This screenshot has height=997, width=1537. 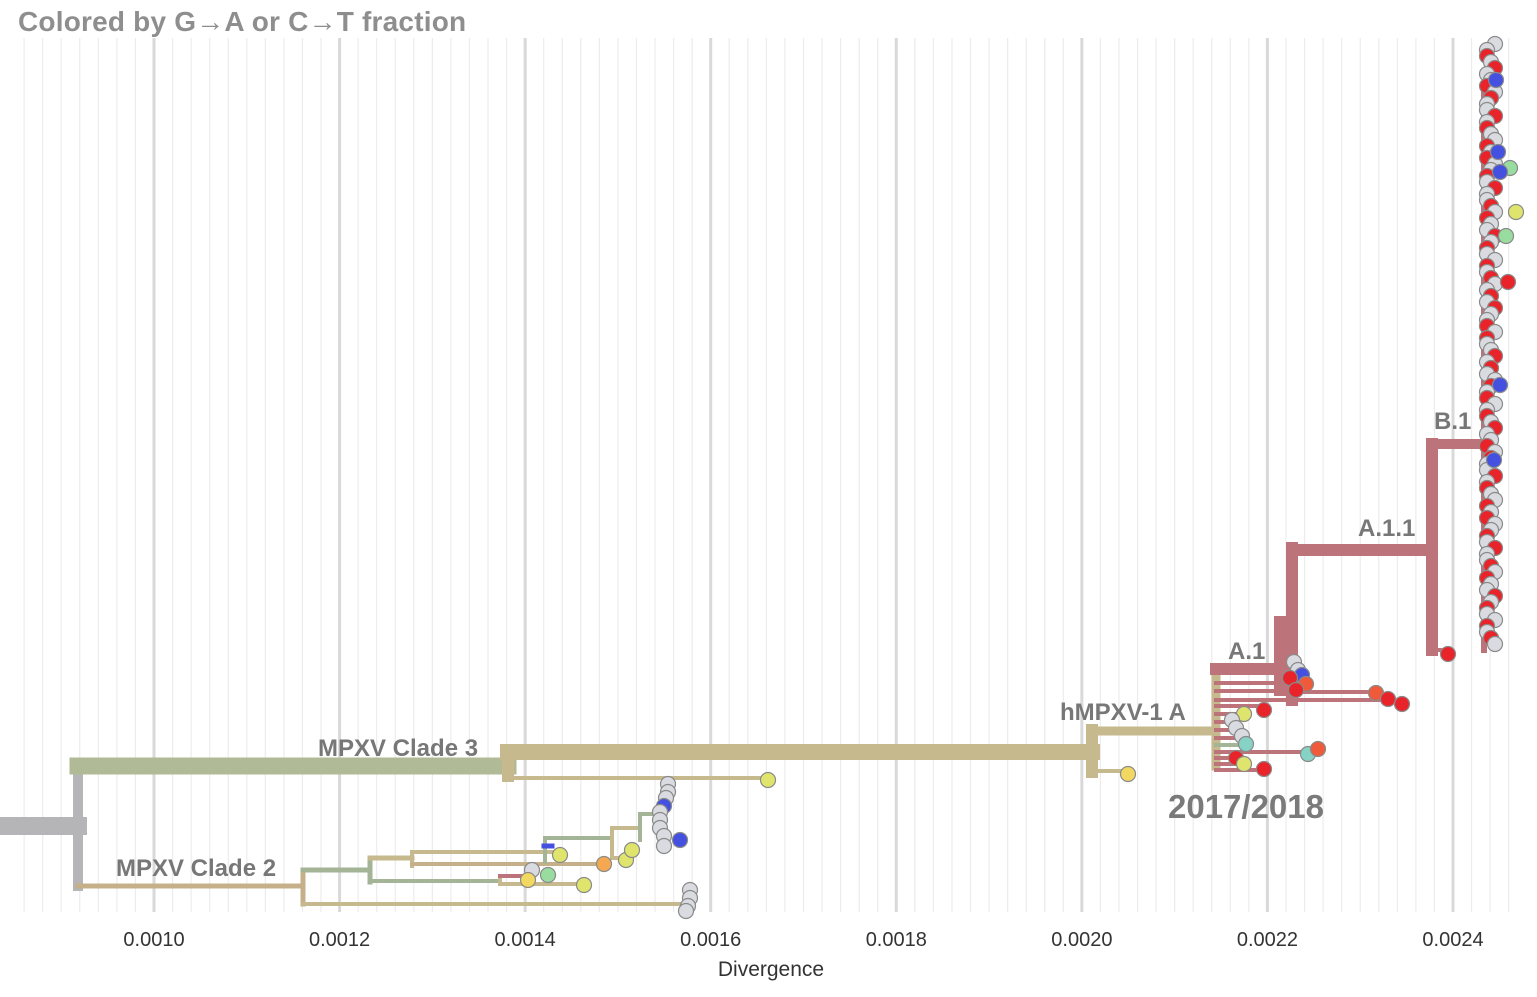 What do you see at coordinates (1246, 806) in the screenshot?
I see `annotation-2017-2018: 2017/2018` at bounding box center [1246, 806].